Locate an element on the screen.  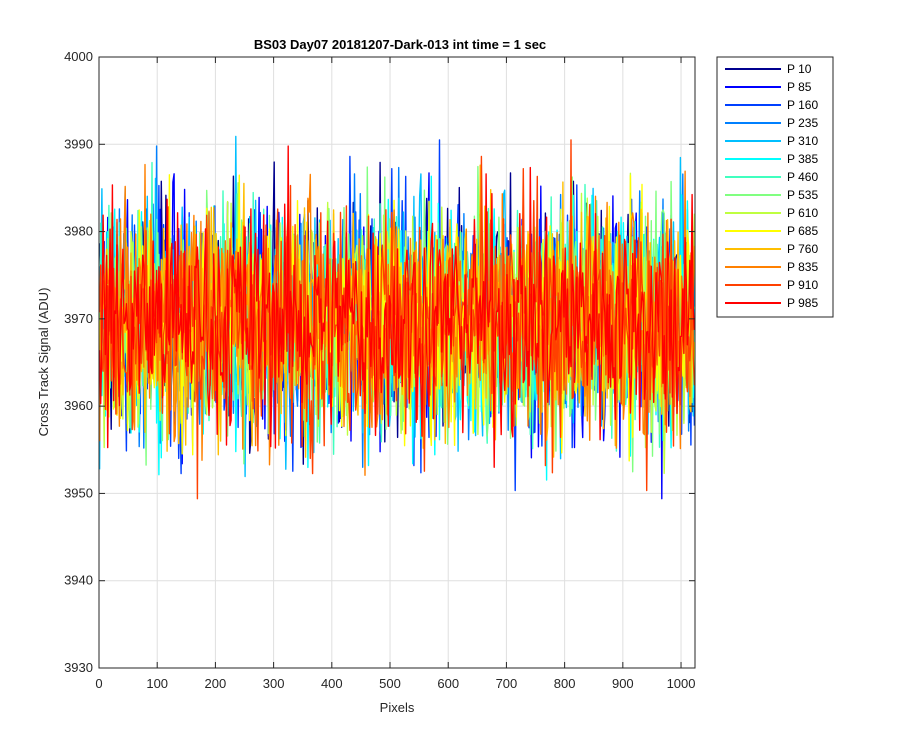
x-tick-label: 800 is located at coordinates (565, 683).